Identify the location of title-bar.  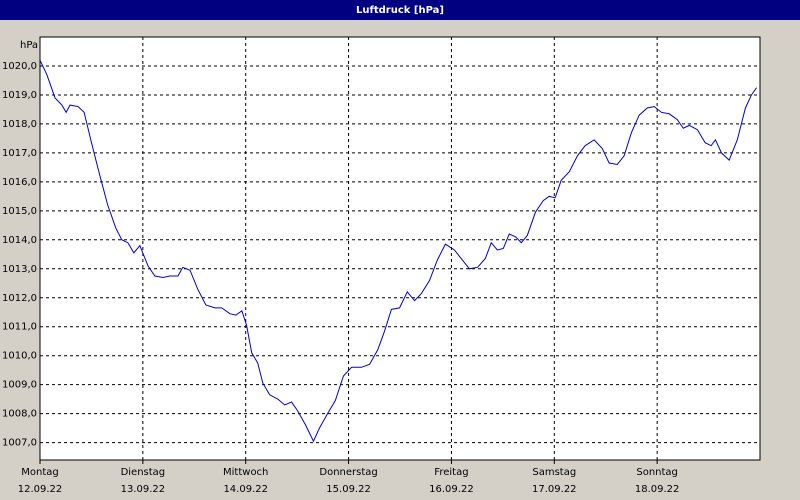
(400, 10).